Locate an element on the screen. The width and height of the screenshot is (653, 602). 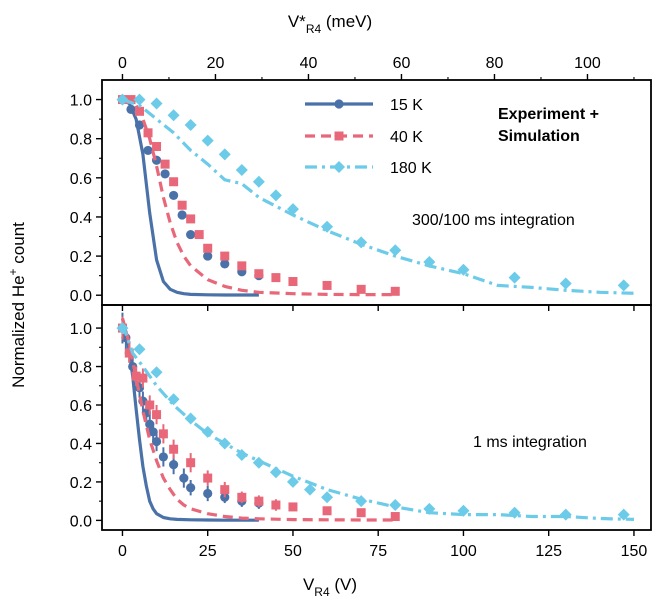
bottom-y-tick-label: 0.6 is located at coordinates (81, 406).